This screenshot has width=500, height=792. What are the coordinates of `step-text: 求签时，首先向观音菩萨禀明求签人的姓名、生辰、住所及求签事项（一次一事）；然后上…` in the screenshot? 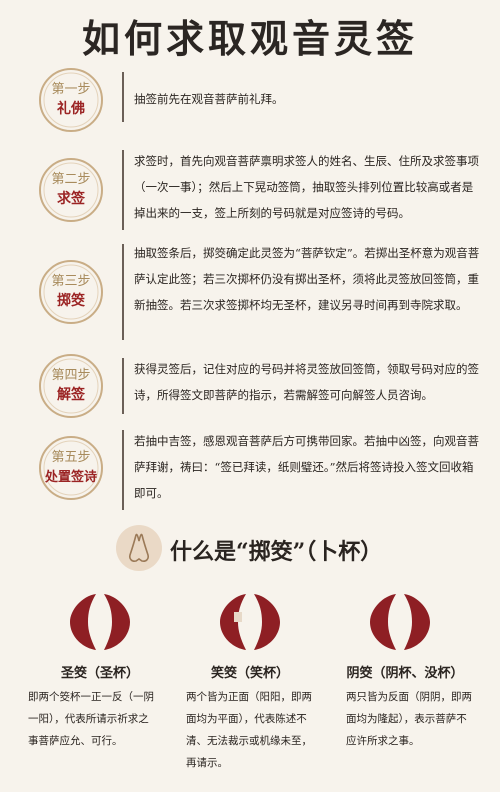 It's located at (306, 187).